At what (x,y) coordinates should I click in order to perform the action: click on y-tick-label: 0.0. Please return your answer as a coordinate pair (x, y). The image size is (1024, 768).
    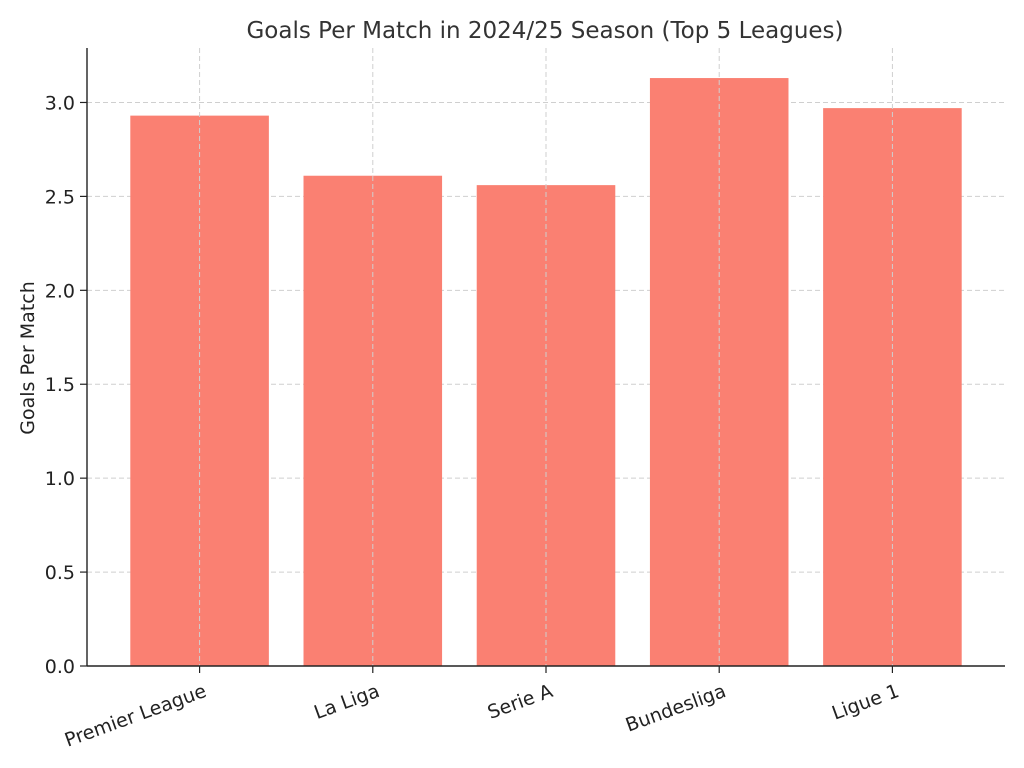
    Looking at the image, I should click on (60, 667).